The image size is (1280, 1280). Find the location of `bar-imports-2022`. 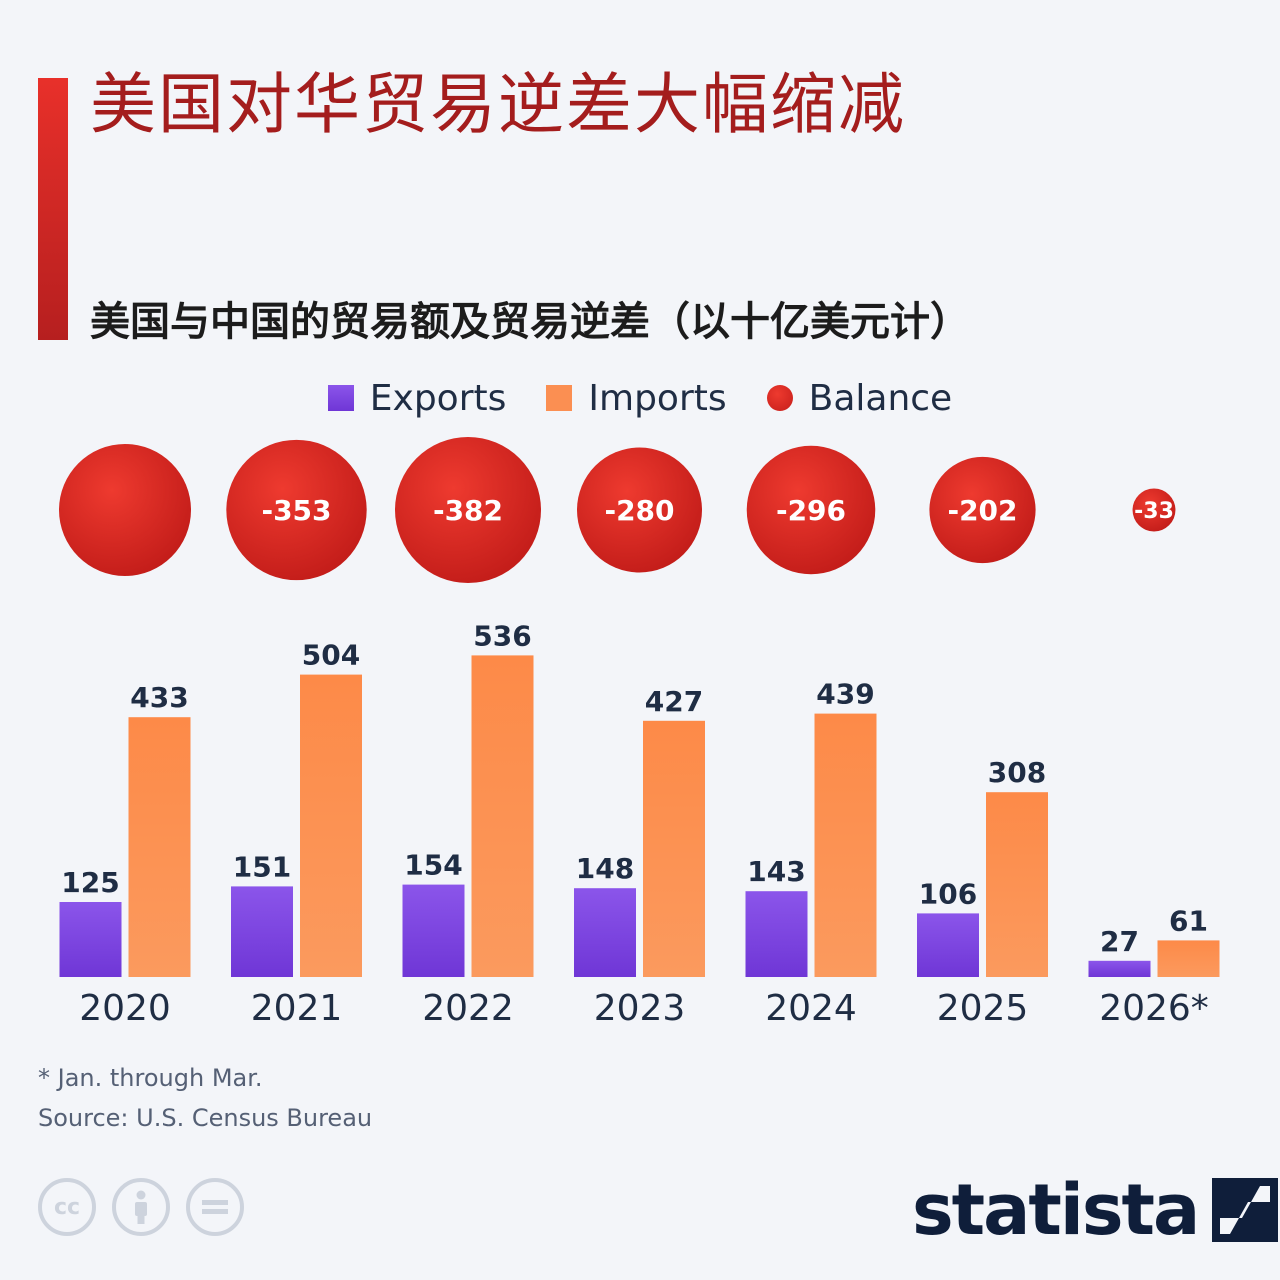

bar-imports-2022 is located at coordinates (502, 816).